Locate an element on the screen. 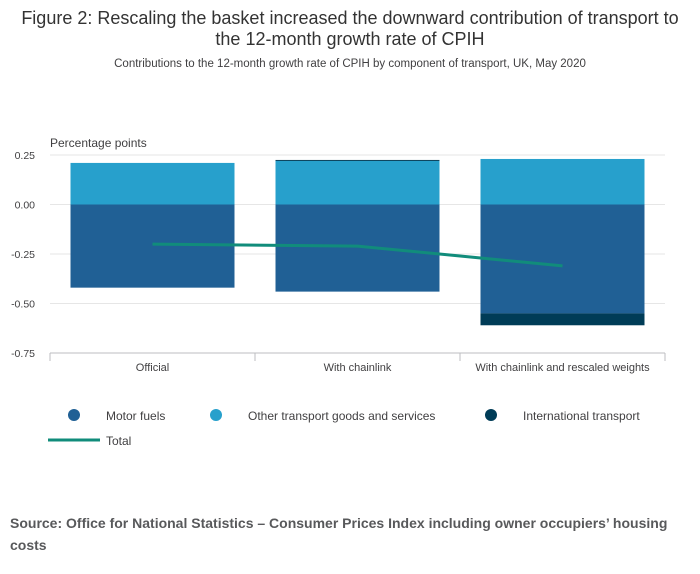  y-tick-label: -0.50 is located at coordinates (23, 305).